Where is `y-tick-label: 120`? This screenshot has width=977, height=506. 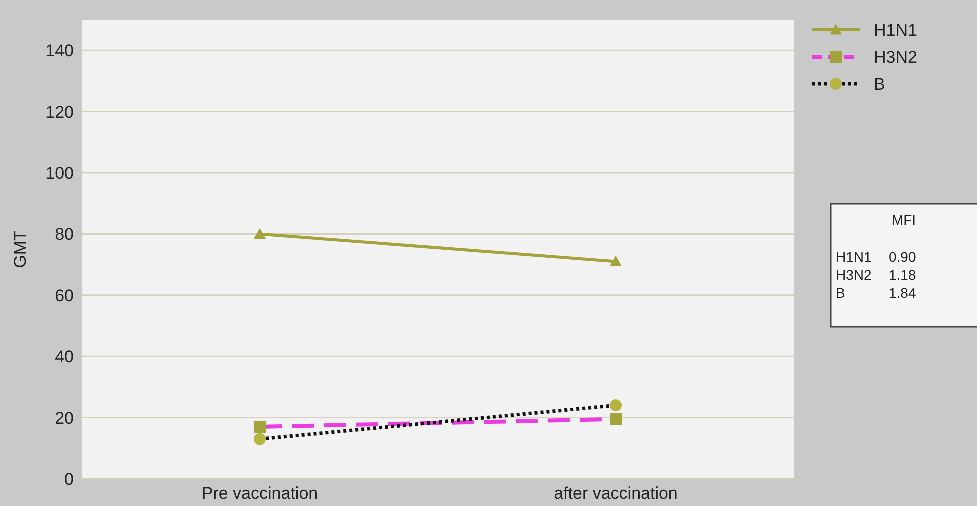 y-tick-label: 120 is located at coordinates (60, 112).